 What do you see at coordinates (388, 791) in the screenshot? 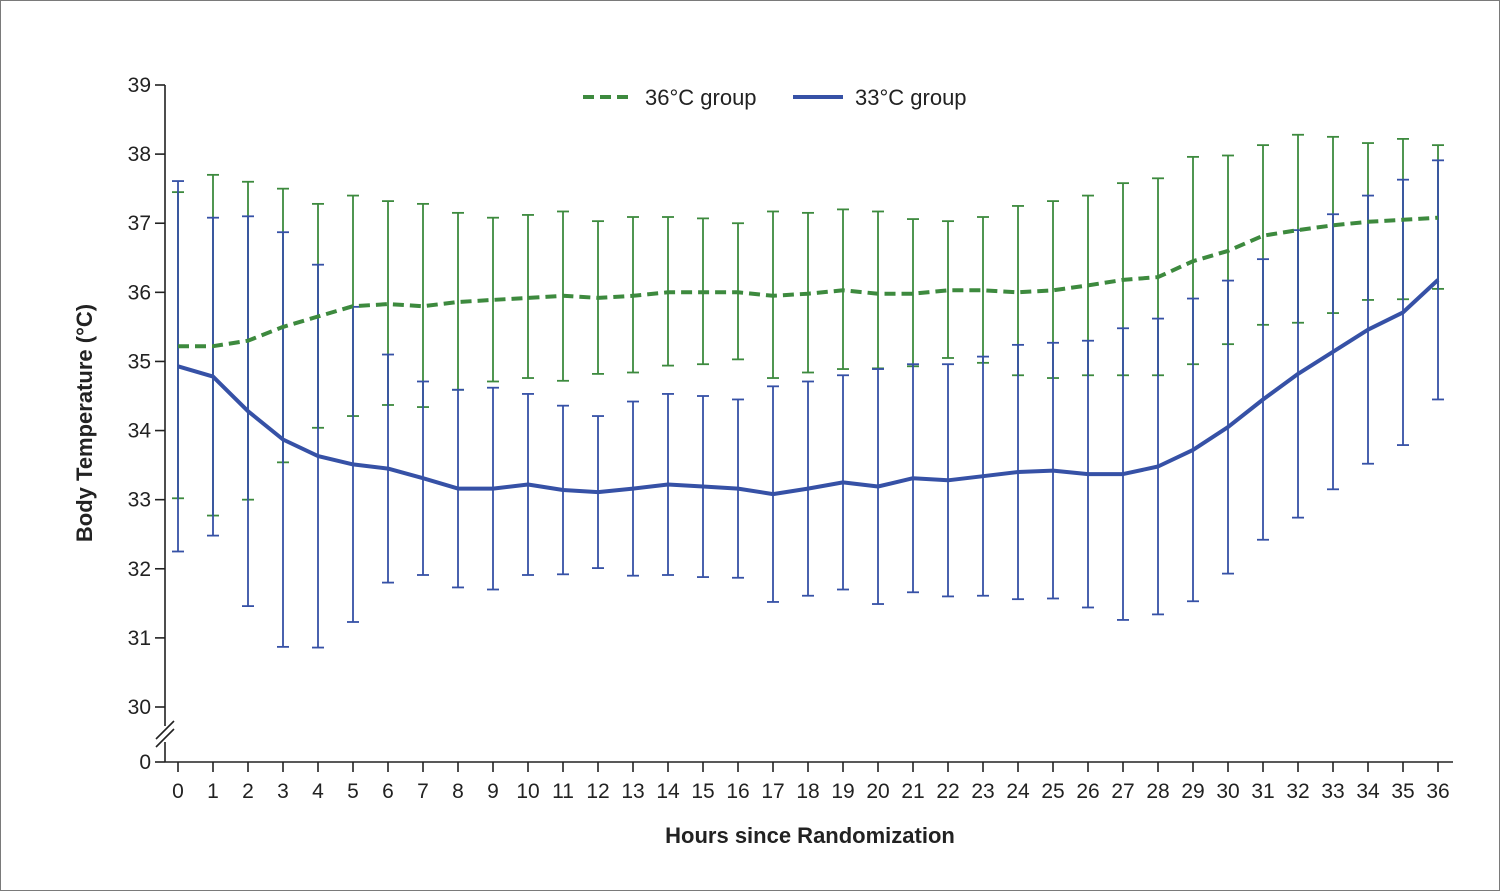
I see `x-tick-label: 6` at bounding box center [388, 791].